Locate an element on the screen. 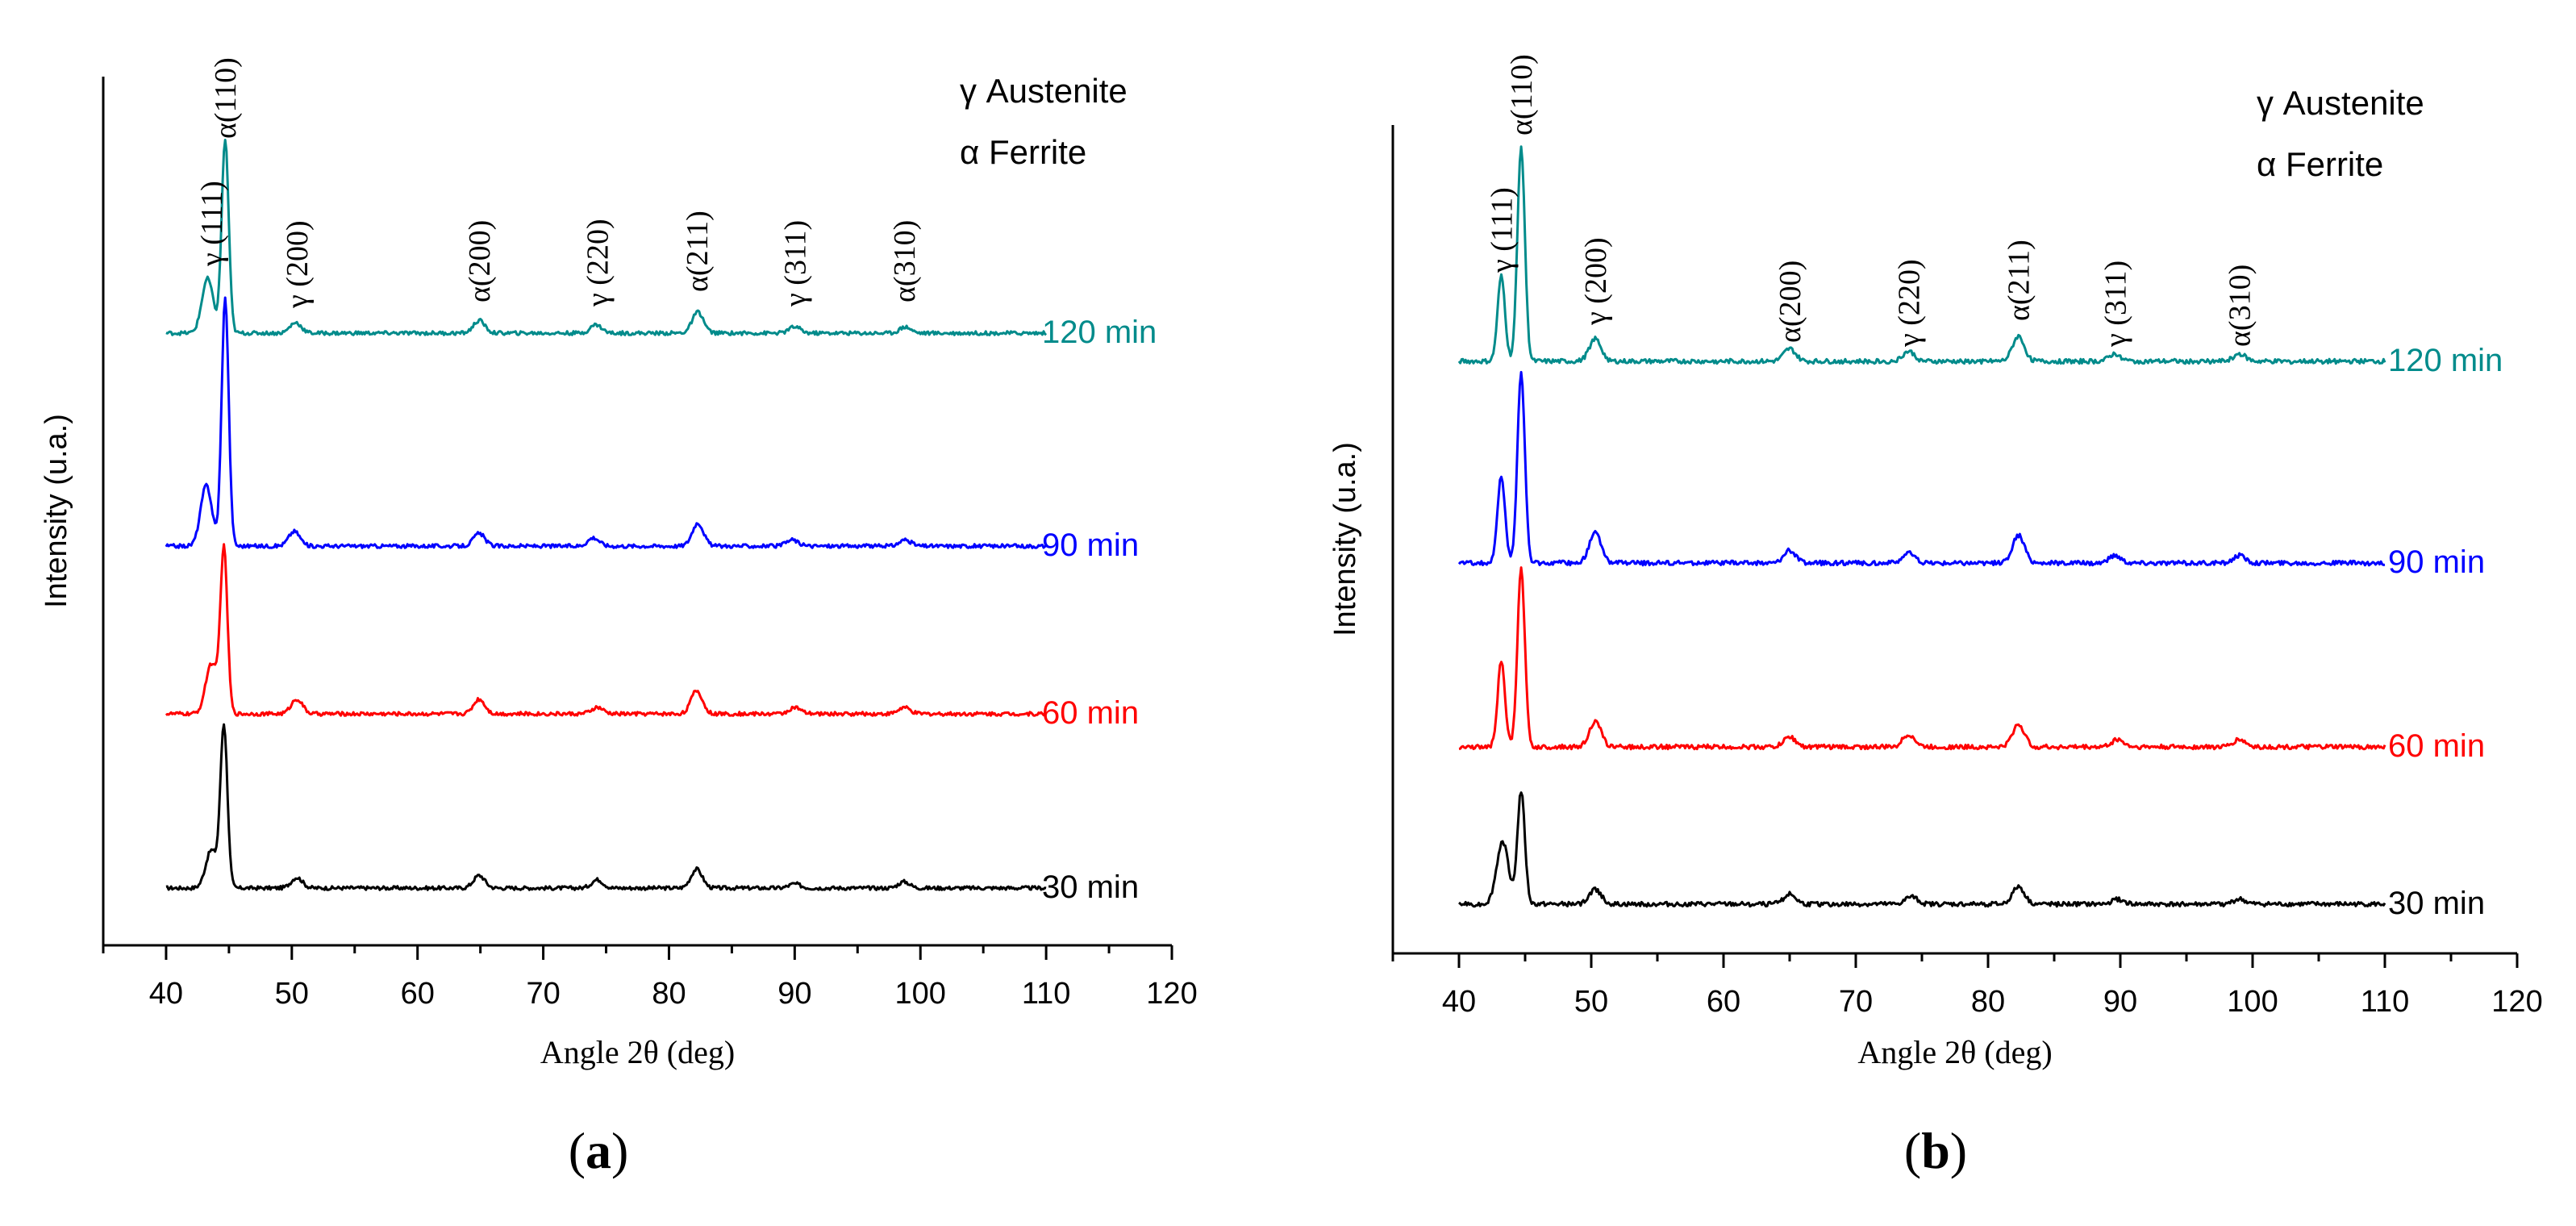 This screenshot has height=1226, width=2576. caption-letter: a is located at coordinates (598, 1150).